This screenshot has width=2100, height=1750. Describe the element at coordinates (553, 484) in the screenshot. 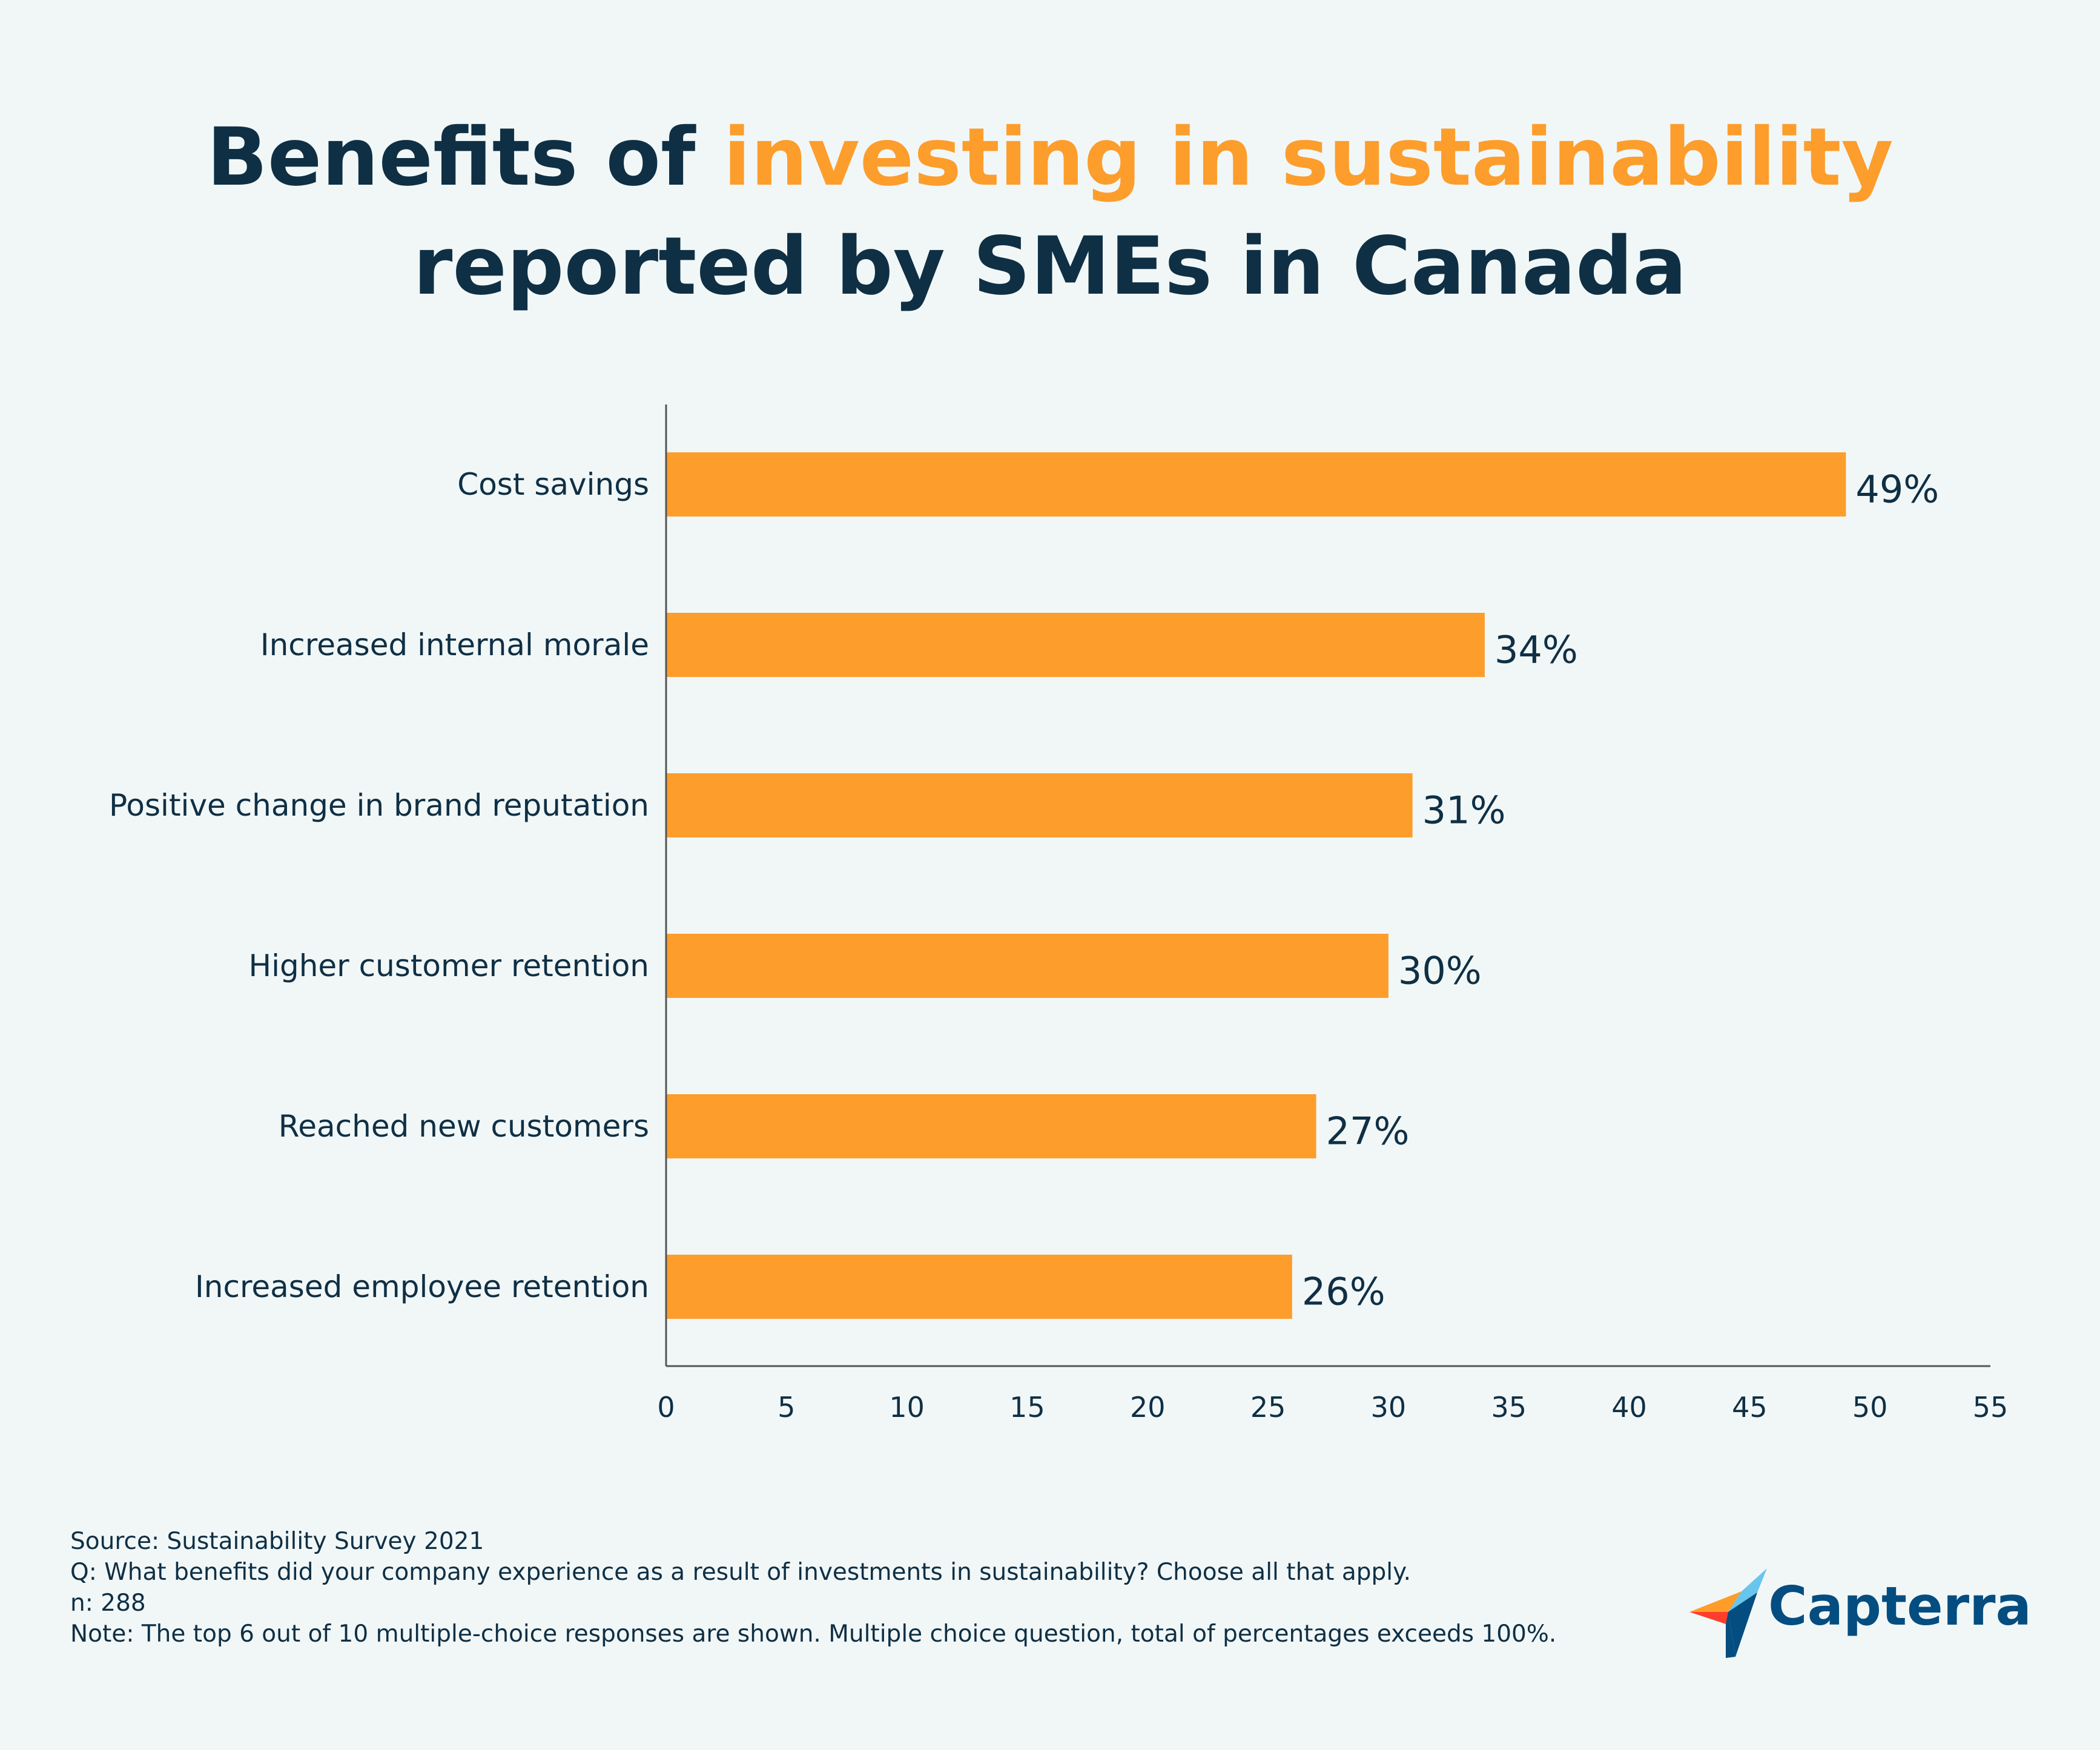

I see `category-label-0: Cost savings` at that location.